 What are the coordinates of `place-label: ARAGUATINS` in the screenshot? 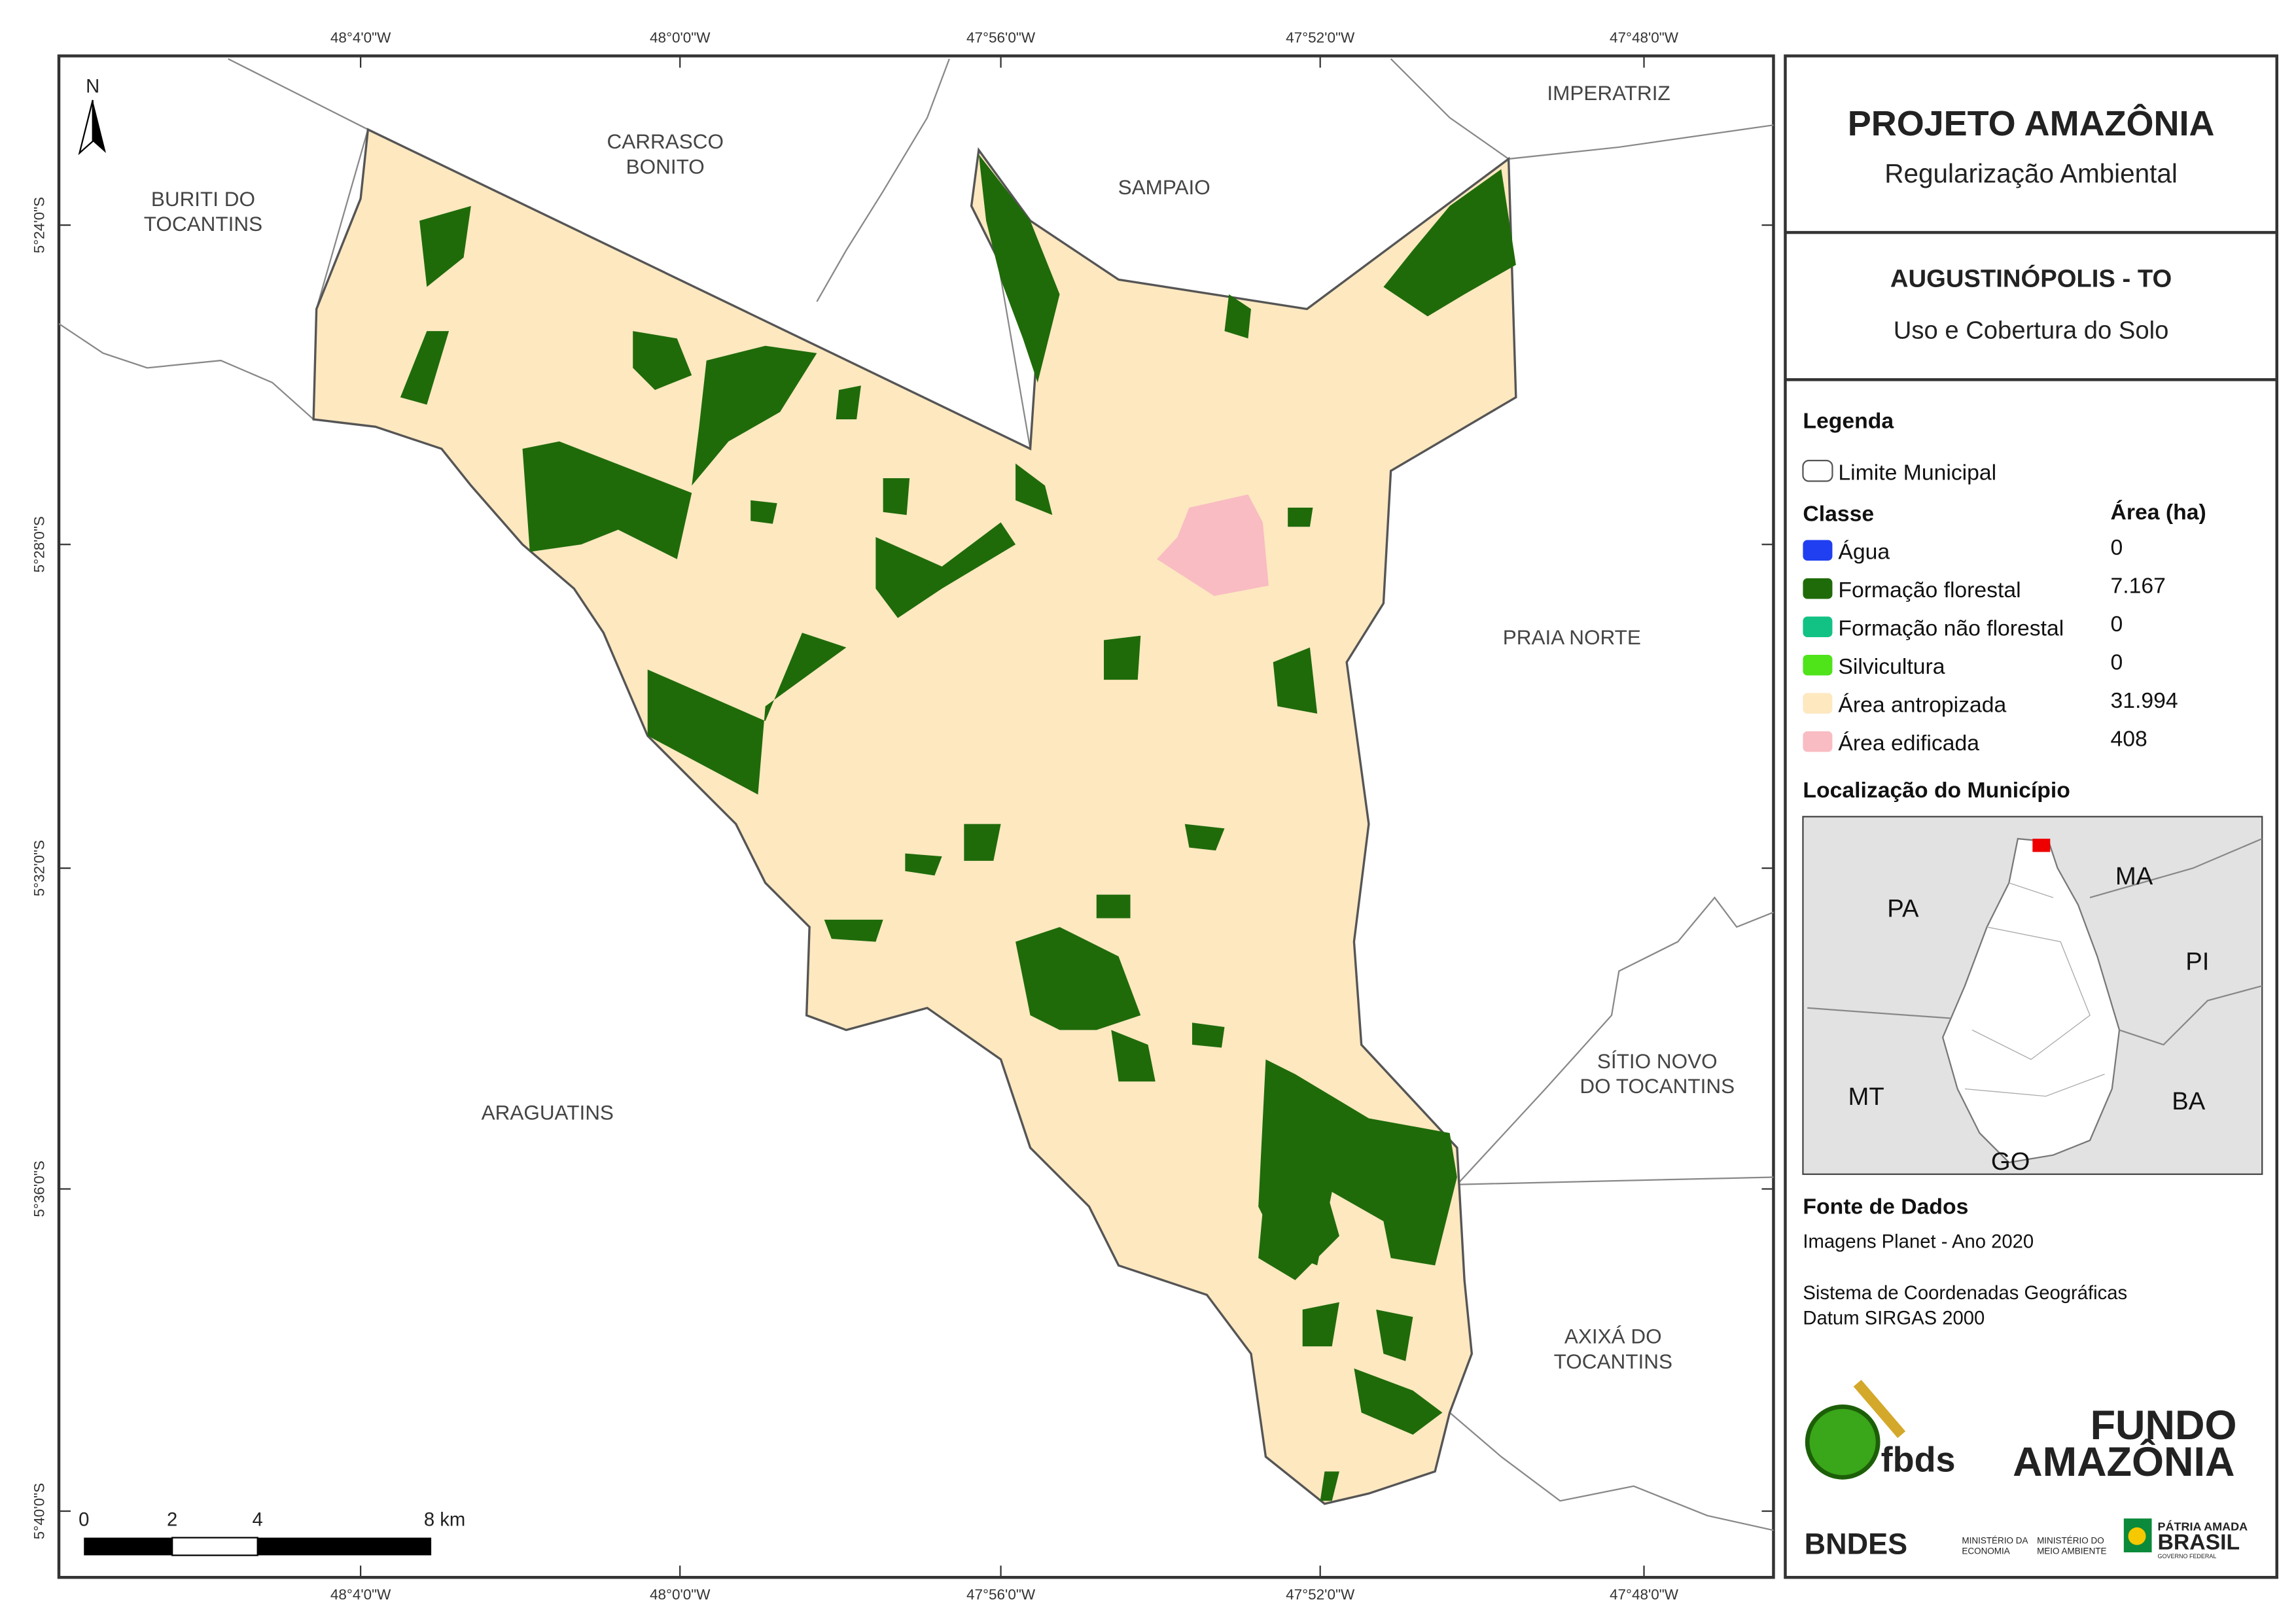 It's located at (548, 1113).